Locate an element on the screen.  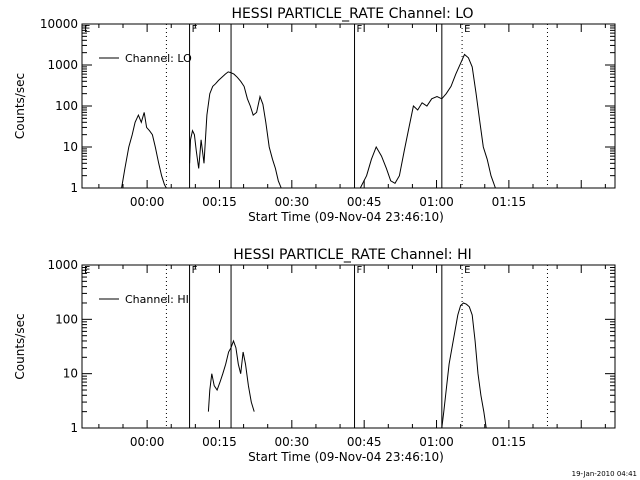
chart-title: HESSI PARTICLE_RATE Channel: LO is located at coordinates (352, 14).